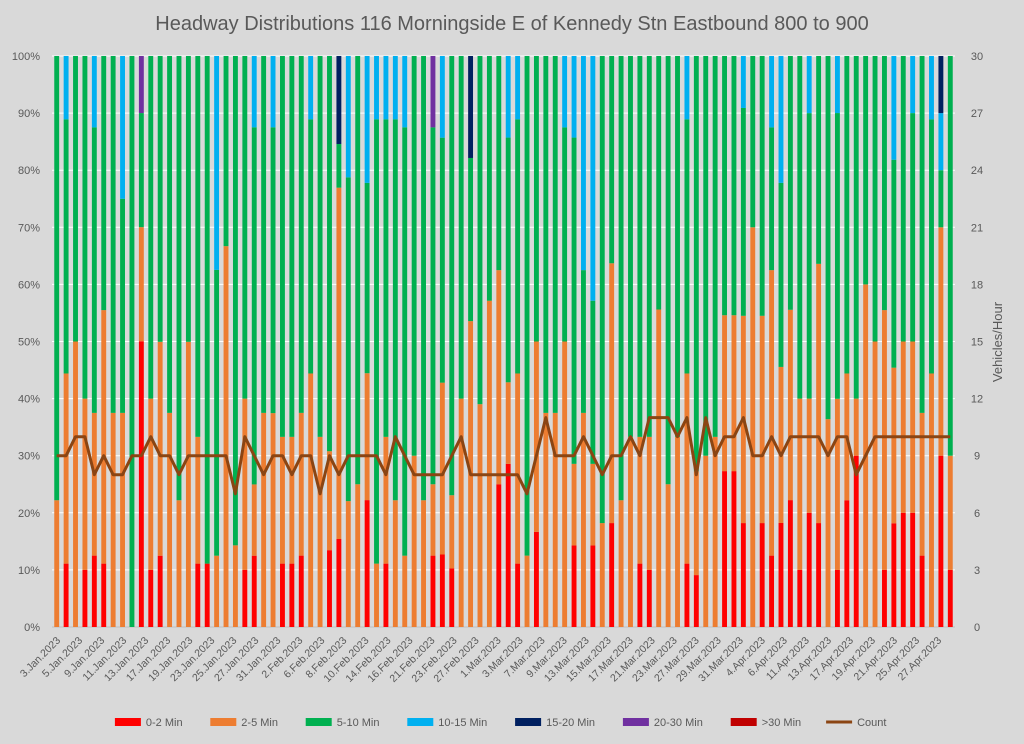 The width and height of the screenshot is (1024, 744). I want to click on bar-segment-15-20-min, so click(941, 85).